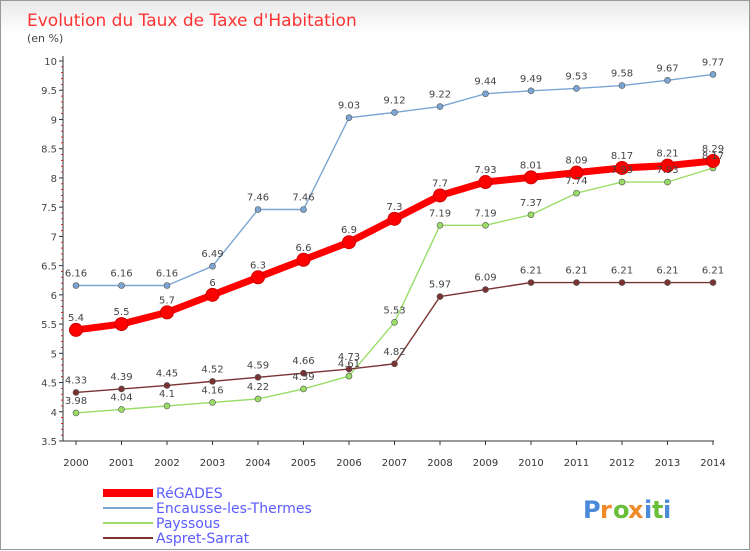 This screenshot has width=750, height=551. What do you see at coordinates (192, 21) in the screenshot?
I see `chart-title: Evolution du Taux de Taxe d'Habitation` at bounding box center [192, 21].